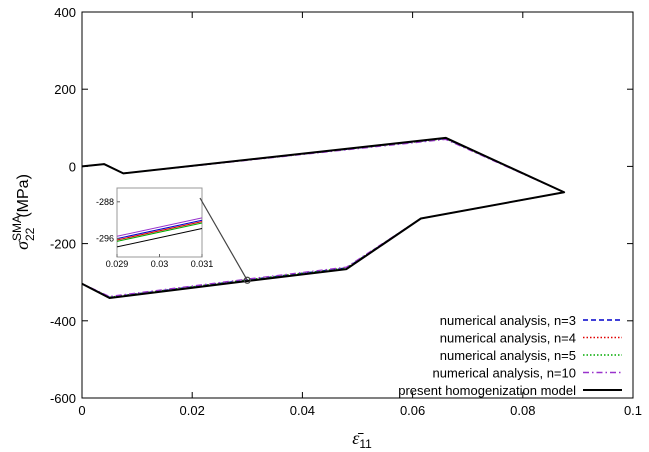 This screenshot has height=452, width=649. What do you see at coordinates (17, 228) in the screenshot?
I see `y-axis-label-sup: SMA` at bounding box center [17, 228].